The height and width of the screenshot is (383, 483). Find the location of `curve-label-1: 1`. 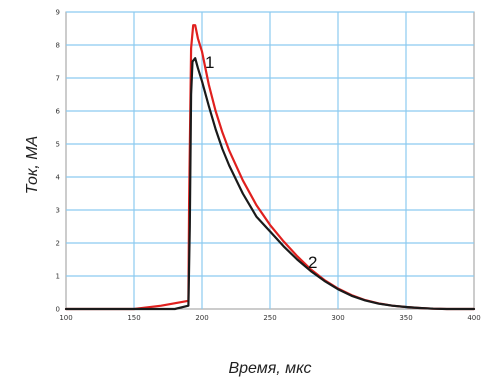

curve-label-1: 1 is located at coordinates (209, 62).